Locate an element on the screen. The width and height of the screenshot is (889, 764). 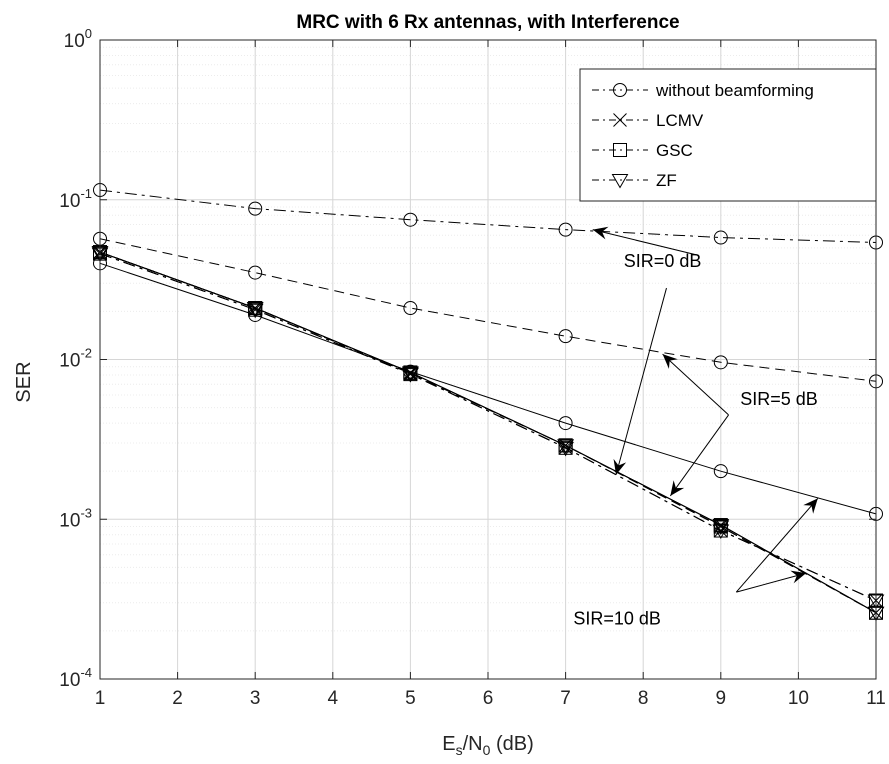
legend-label: GSC is located at coordinates (674, 150).